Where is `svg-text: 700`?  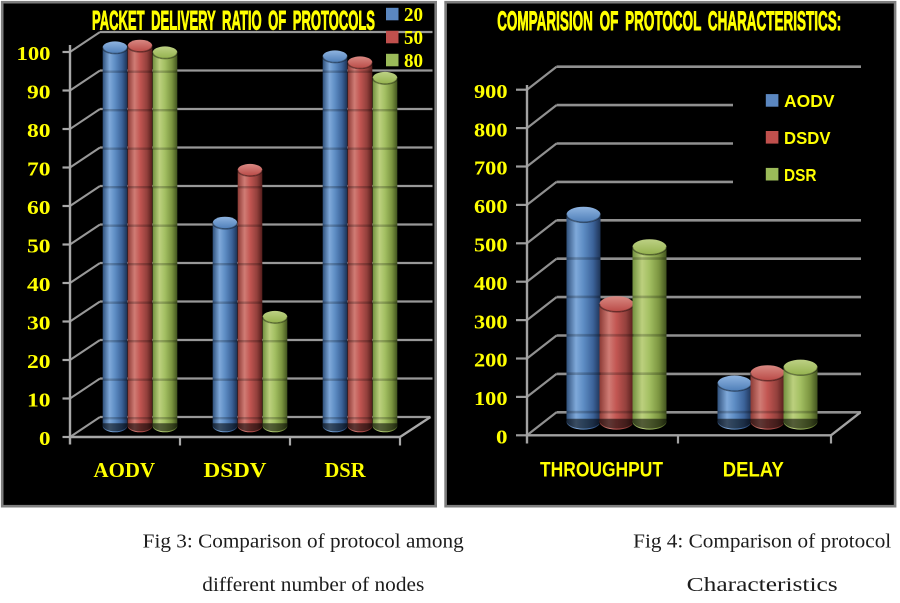
svg-text: 700 is located at coordinates (491, 169).